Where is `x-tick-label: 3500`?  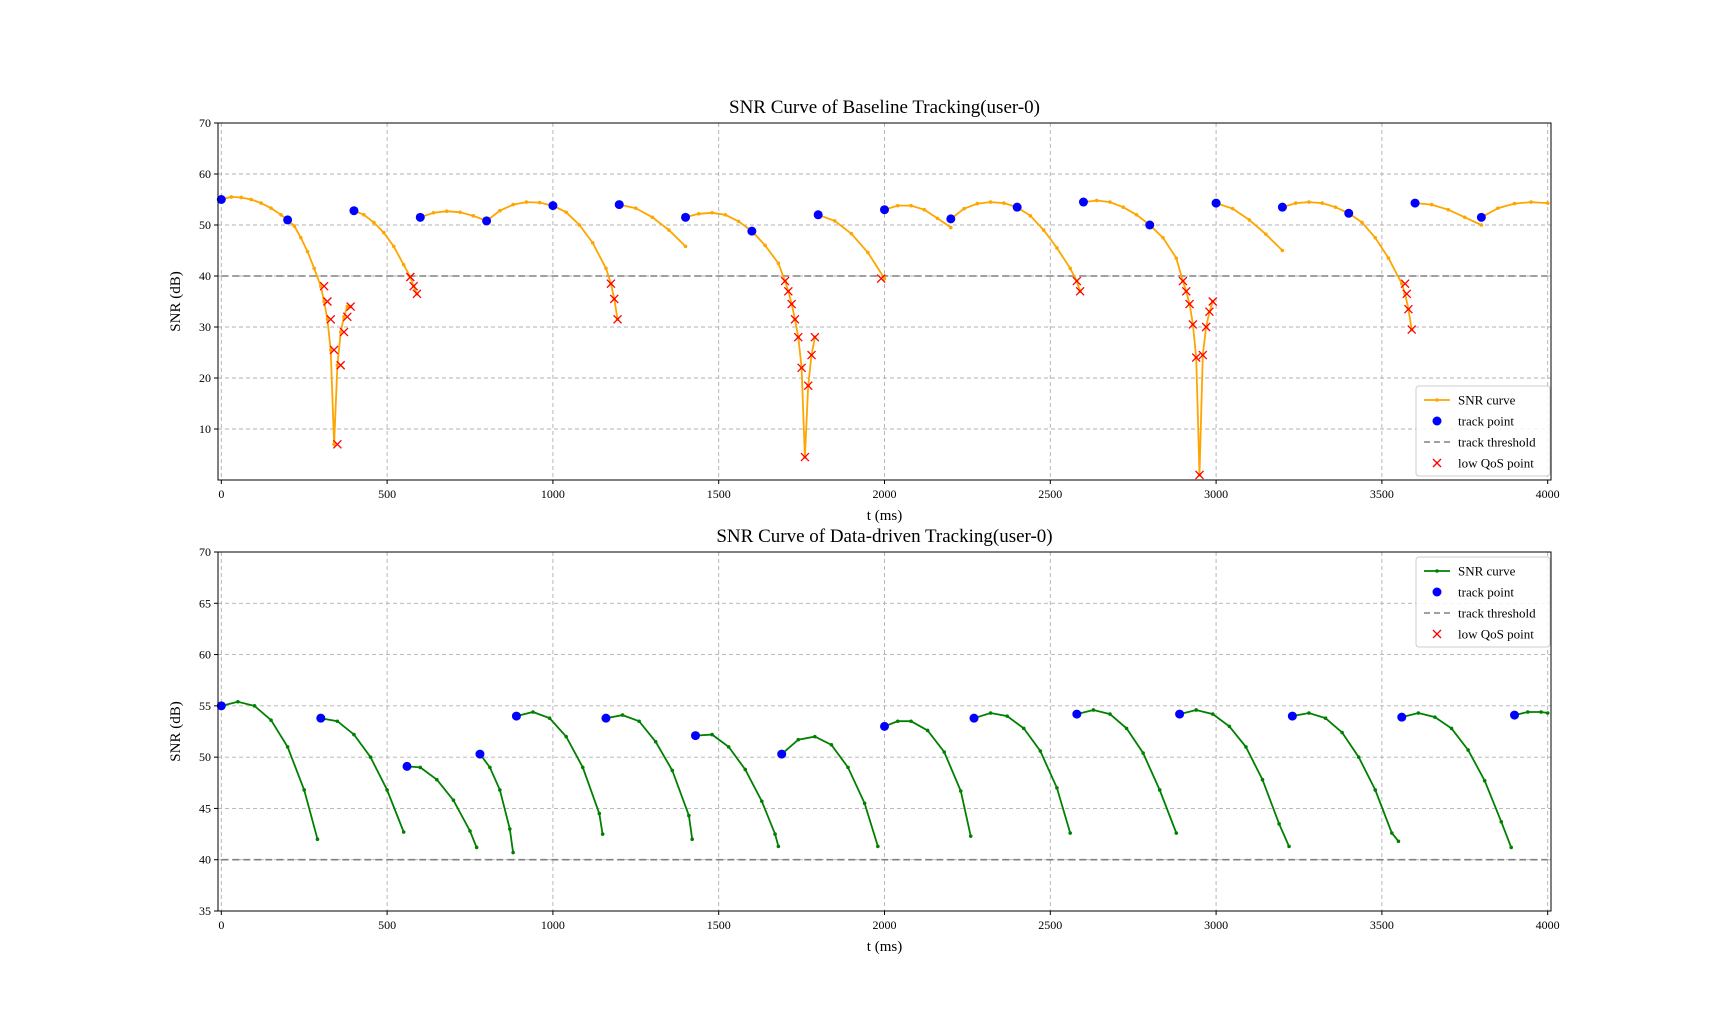 x-tick-label: 3500 is located at coordinates (1382, 925).